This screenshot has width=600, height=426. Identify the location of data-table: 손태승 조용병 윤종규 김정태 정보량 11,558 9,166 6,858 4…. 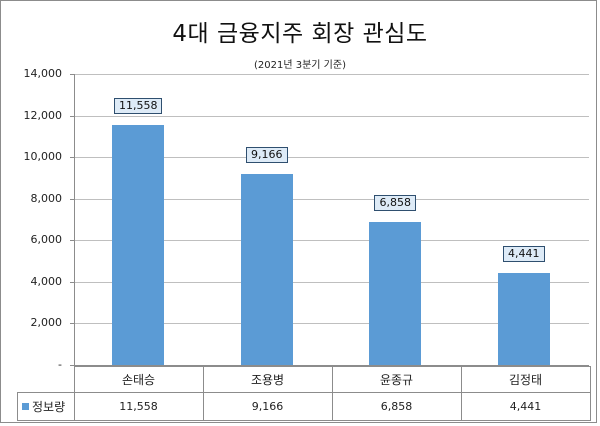
(304, 393).